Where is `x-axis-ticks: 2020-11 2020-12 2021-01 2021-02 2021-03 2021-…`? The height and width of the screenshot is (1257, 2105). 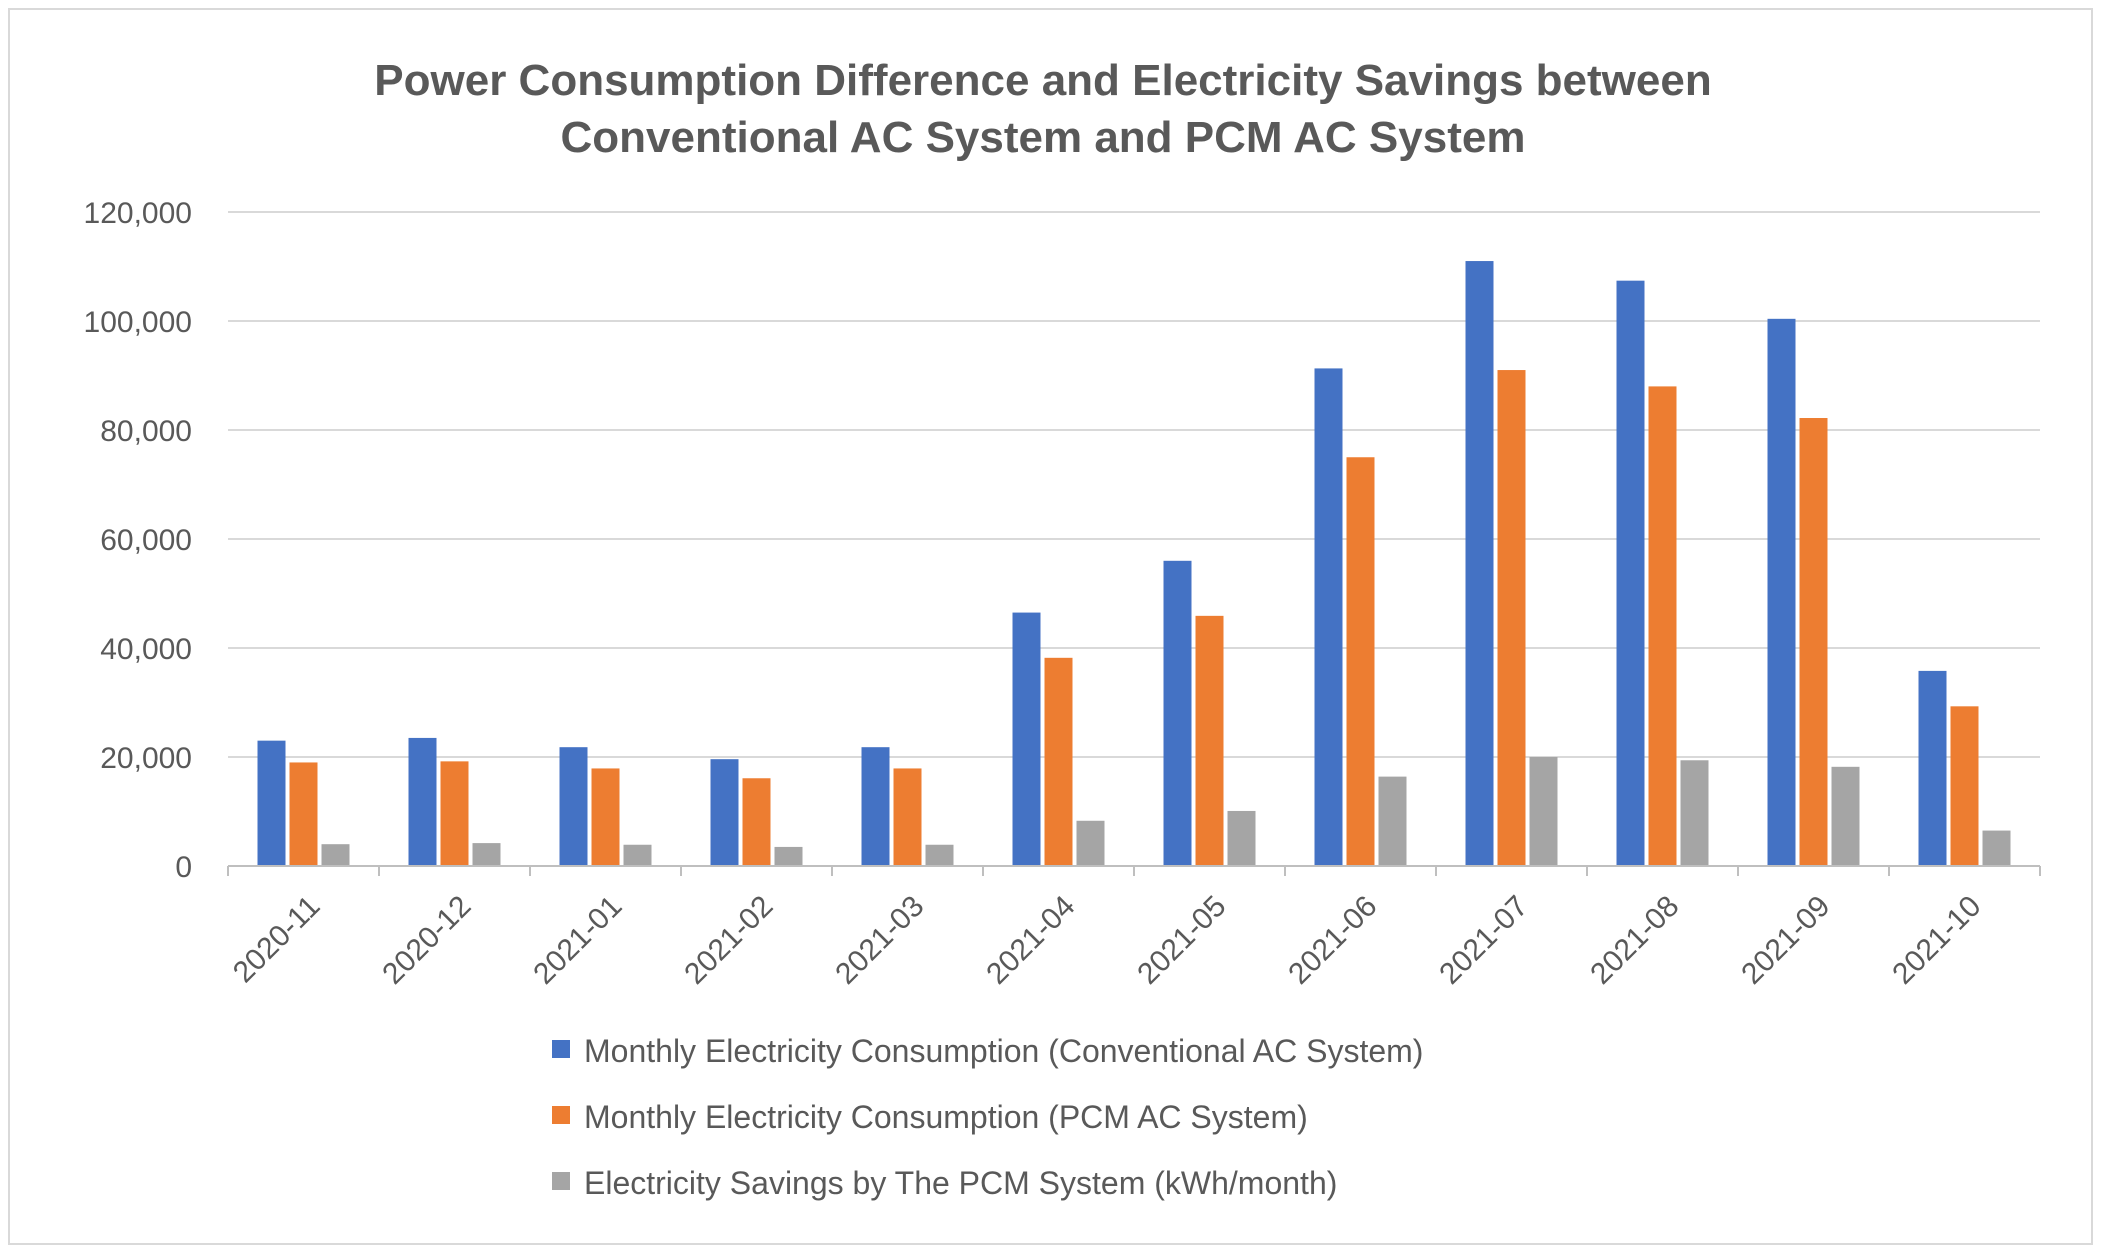 x-axis-ticks: 2020-11 2020-12 2021-01 2021-02 2021-03 2021-… is located at coordinates (1107, 940).